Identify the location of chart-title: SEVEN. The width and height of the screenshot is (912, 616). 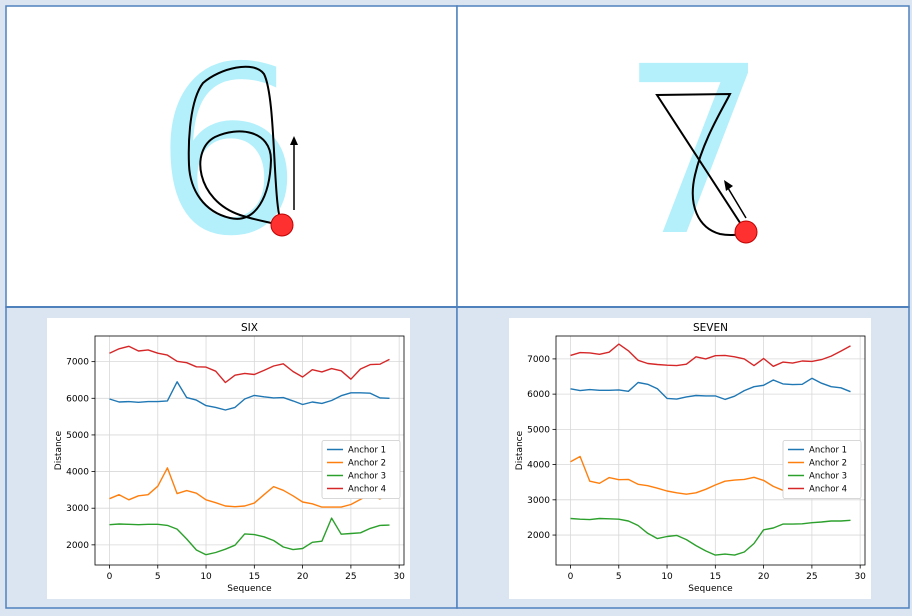
(710, 328).